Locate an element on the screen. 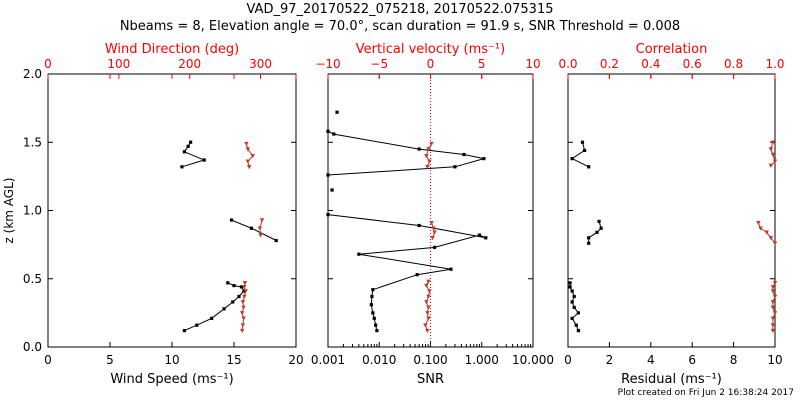 Image resolution: width=800 pixels, height=400 pixels. top-tick-label: 5 is located at coordinates (482, 64).